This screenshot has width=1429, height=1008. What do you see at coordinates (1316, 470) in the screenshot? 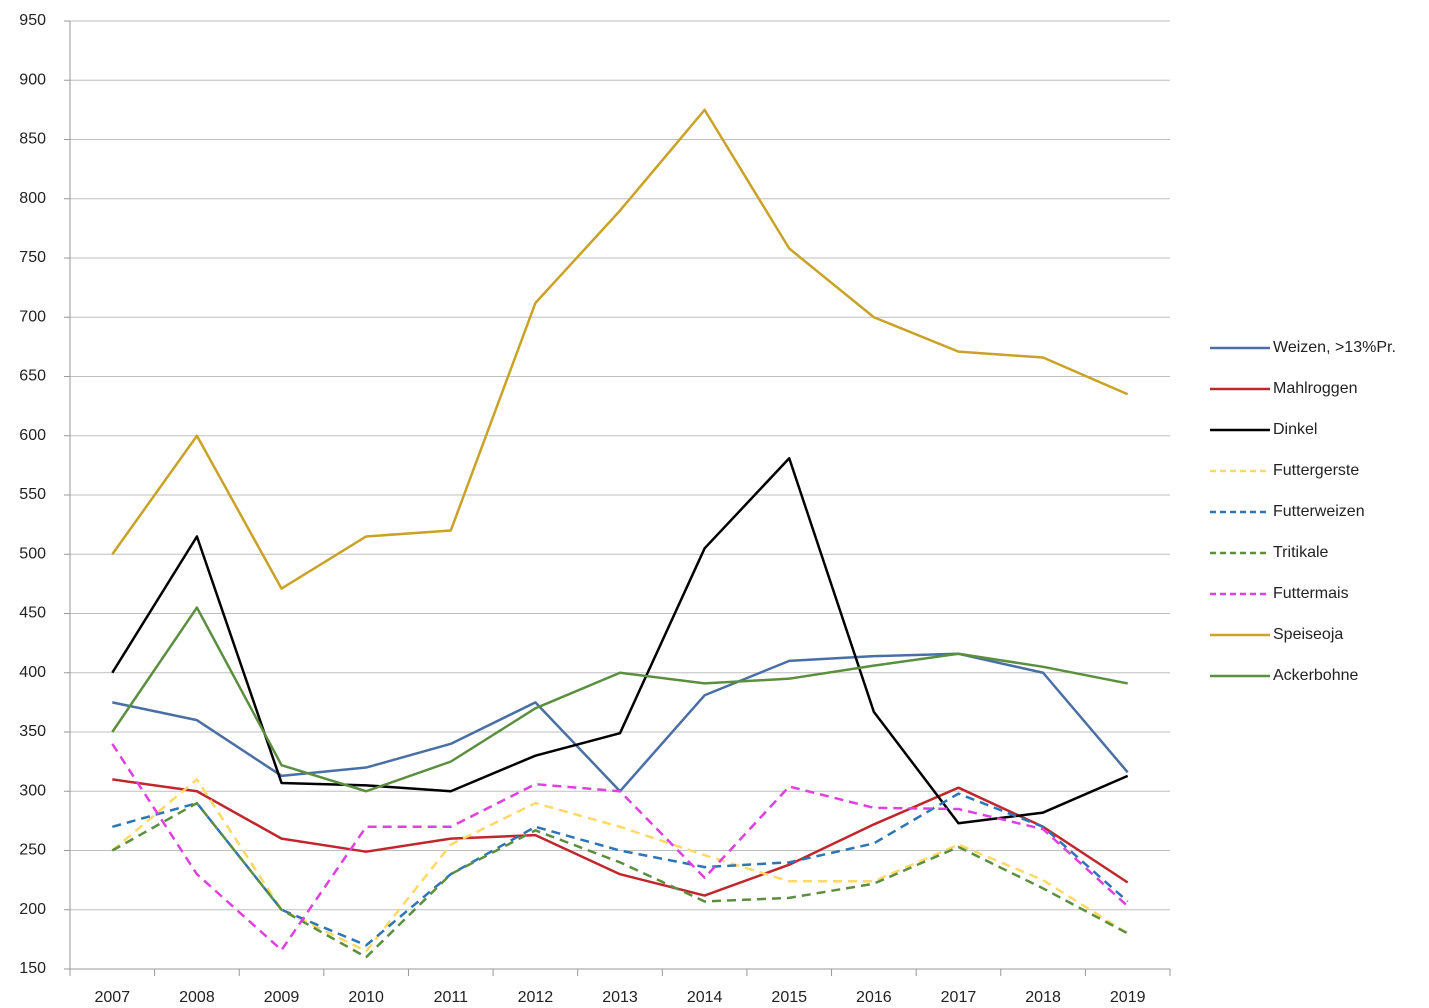
I see `legend-label: Futtergerste` at bounding box center [1316, 470].